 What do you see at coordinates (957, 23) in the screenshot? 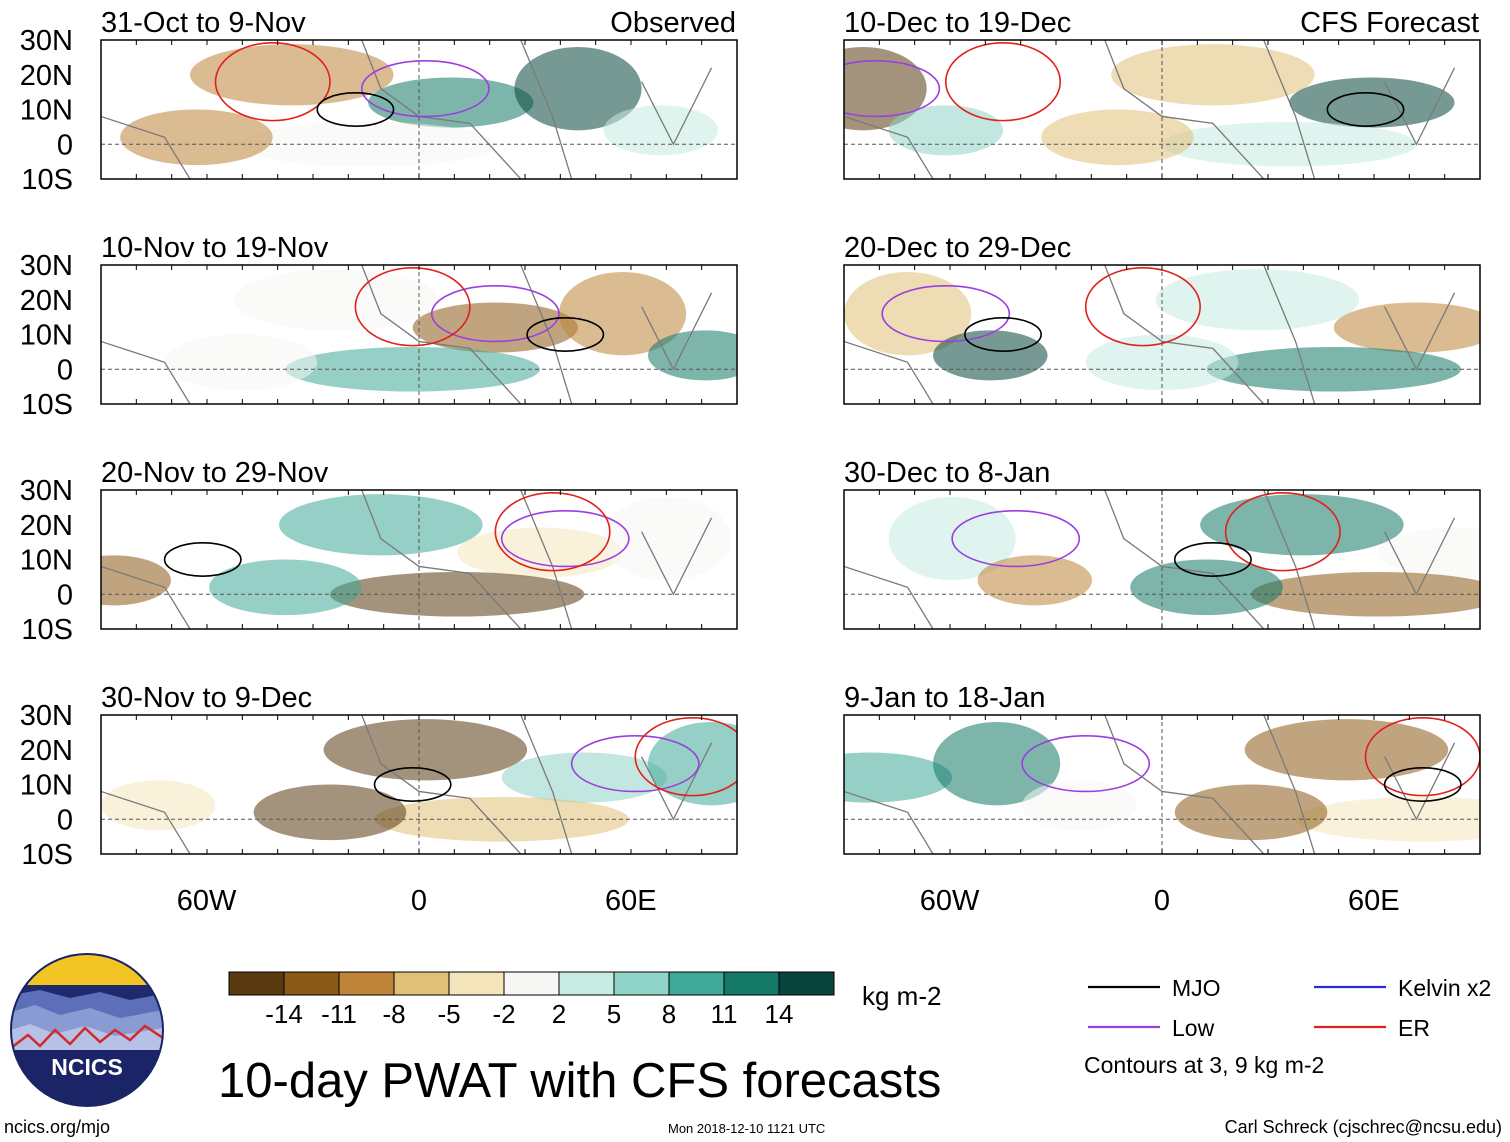
I see `panel-period-label: 10-Dec to 19-Dec` at bounding box center [957, 23].